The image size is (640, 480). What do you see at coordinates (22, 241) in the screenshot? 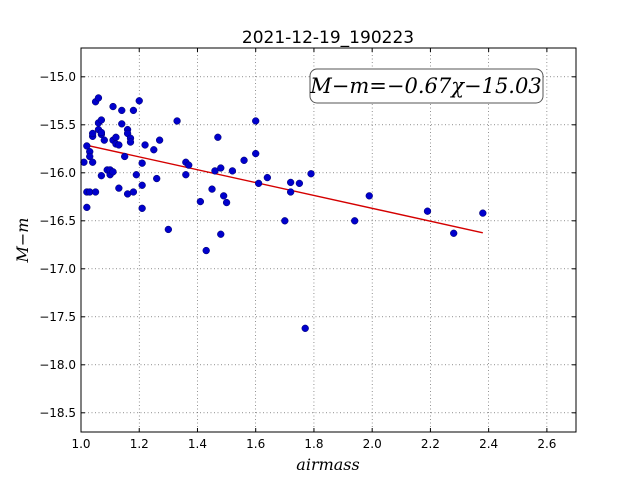
I see `y-axis-label: M−m` at bounding box center [22, 241].